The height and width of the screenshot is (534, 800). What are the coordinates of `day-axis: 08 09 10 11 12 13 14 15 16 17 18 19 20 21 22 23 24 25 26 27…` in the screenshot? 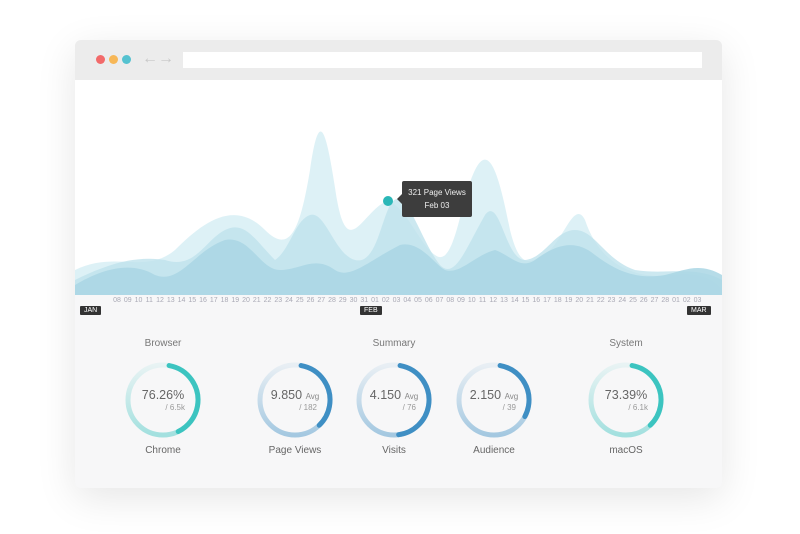 It's located at (398, 302).